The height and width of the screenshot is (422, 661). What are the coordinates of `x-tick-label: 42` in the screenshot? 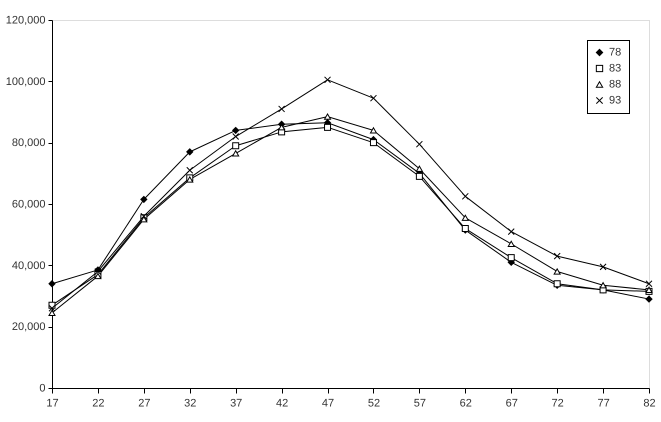 It's located at (282, 404).